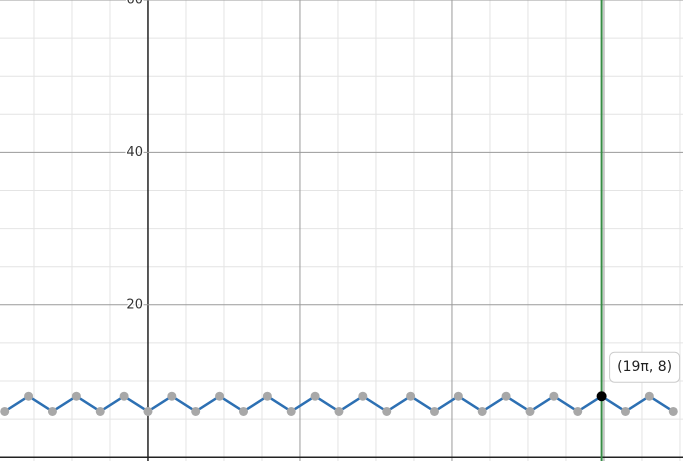  Describe the element at coordinates (134, 152) in the screenshot. I see `y-tick-label: 40` at that location.